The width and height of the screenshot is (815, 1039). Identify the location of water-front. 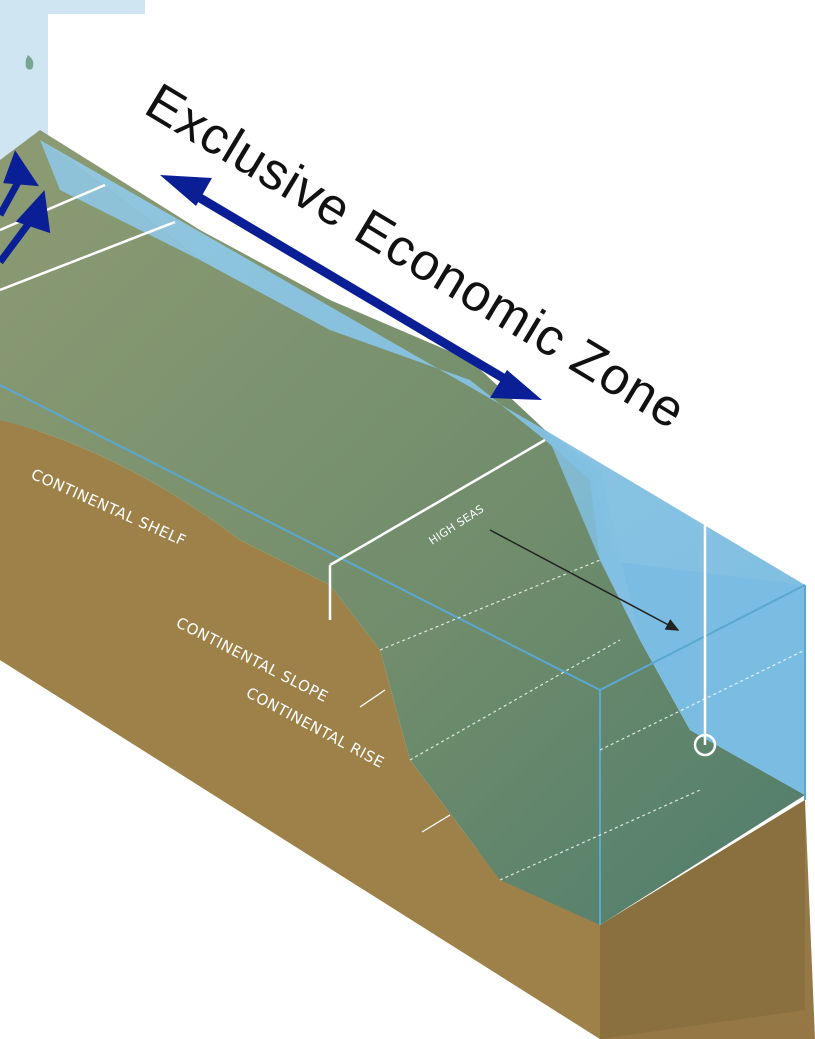
(702, 677).